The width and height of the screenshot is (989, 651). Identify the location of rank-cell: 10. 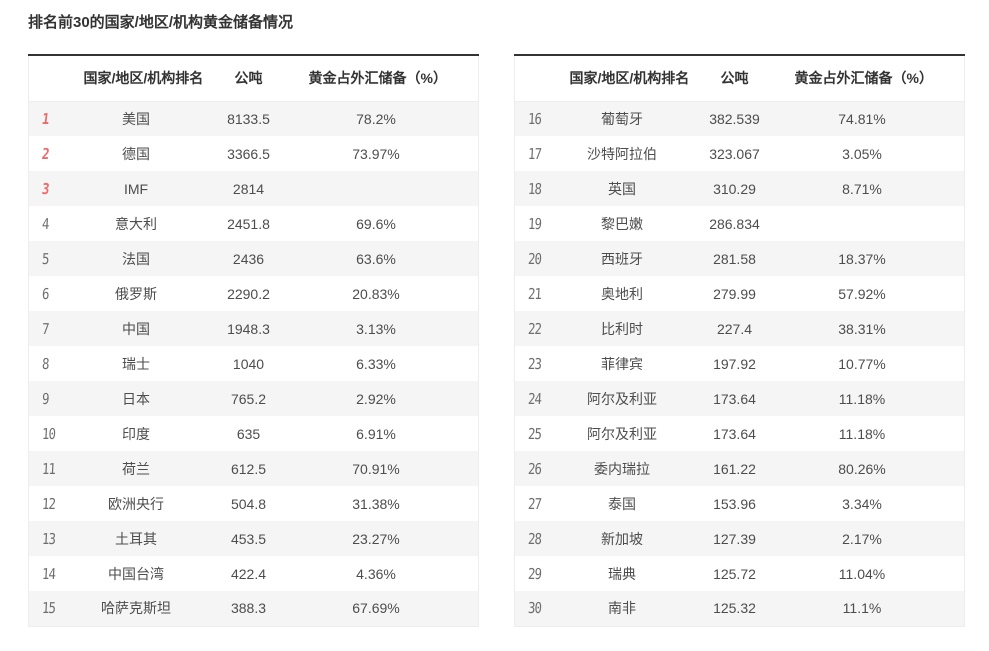
(56, 433).